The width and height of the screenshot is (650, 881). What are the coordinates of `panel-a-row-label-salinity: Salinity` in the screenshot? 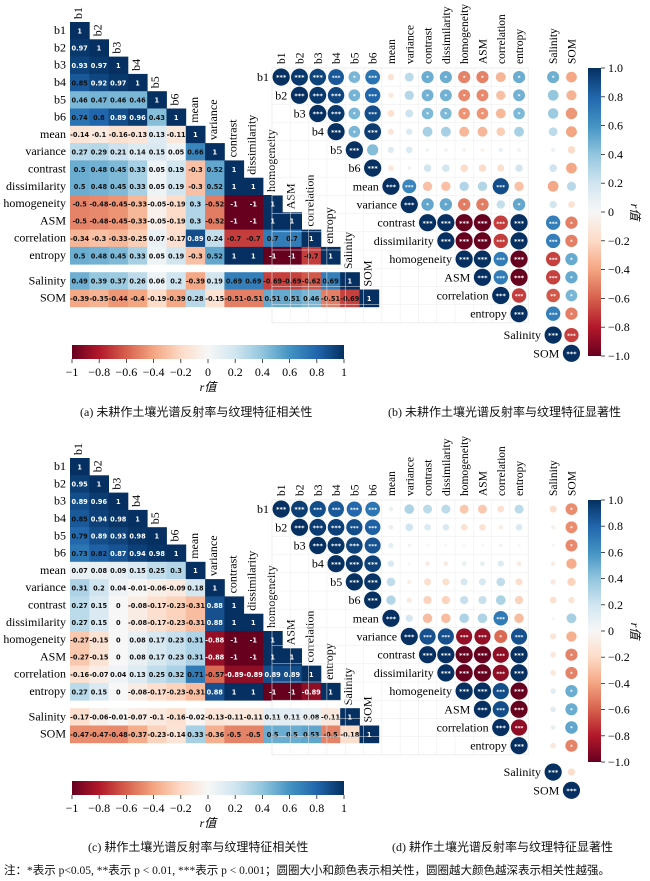 It's located at (47, 280).